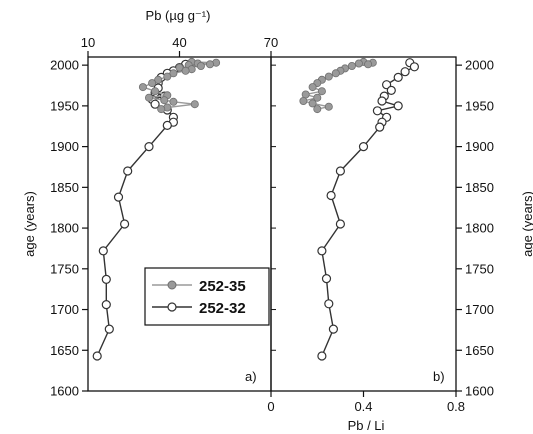 The height and width of the screenshot is (434, 533). Describe the element at coordinates (64, 187) in the screenshot. I see `y-tick-label-left: 1850` at that location.